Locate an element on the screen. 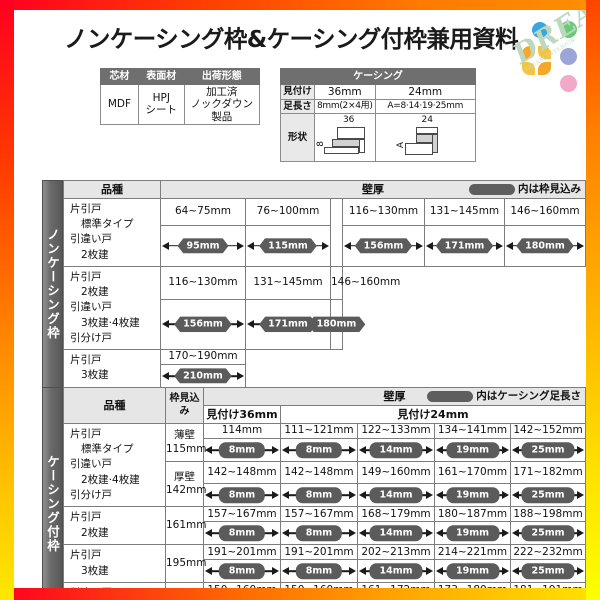 The height and width of the screenshot is (600, 600). table-row: 片引戸 3枚建 170~190mm is located at coordinates (324, 368).